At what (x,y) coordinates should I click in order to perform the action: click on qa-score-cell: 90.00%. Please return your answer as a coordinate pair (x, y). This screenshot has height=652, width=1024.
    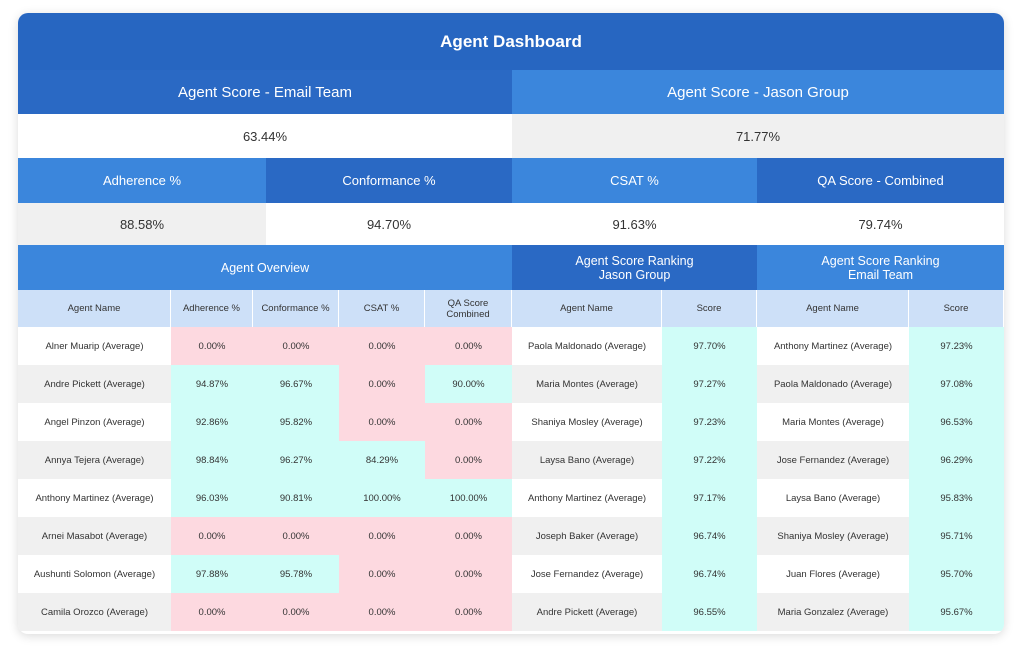
    Looking at the image, I should click on (468, 384).